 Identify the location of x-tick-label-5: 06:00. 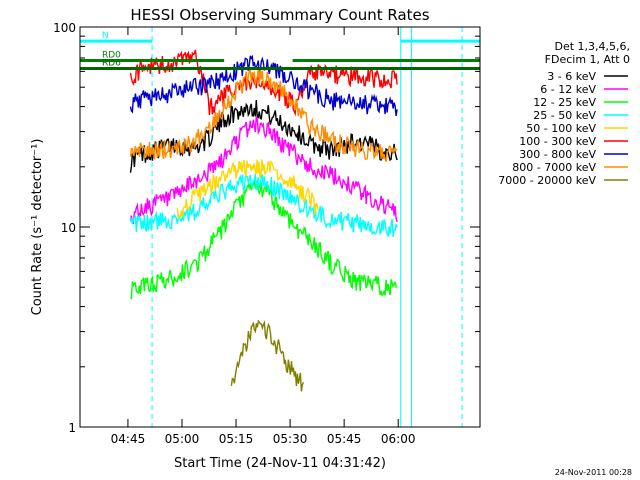
(398, 439).